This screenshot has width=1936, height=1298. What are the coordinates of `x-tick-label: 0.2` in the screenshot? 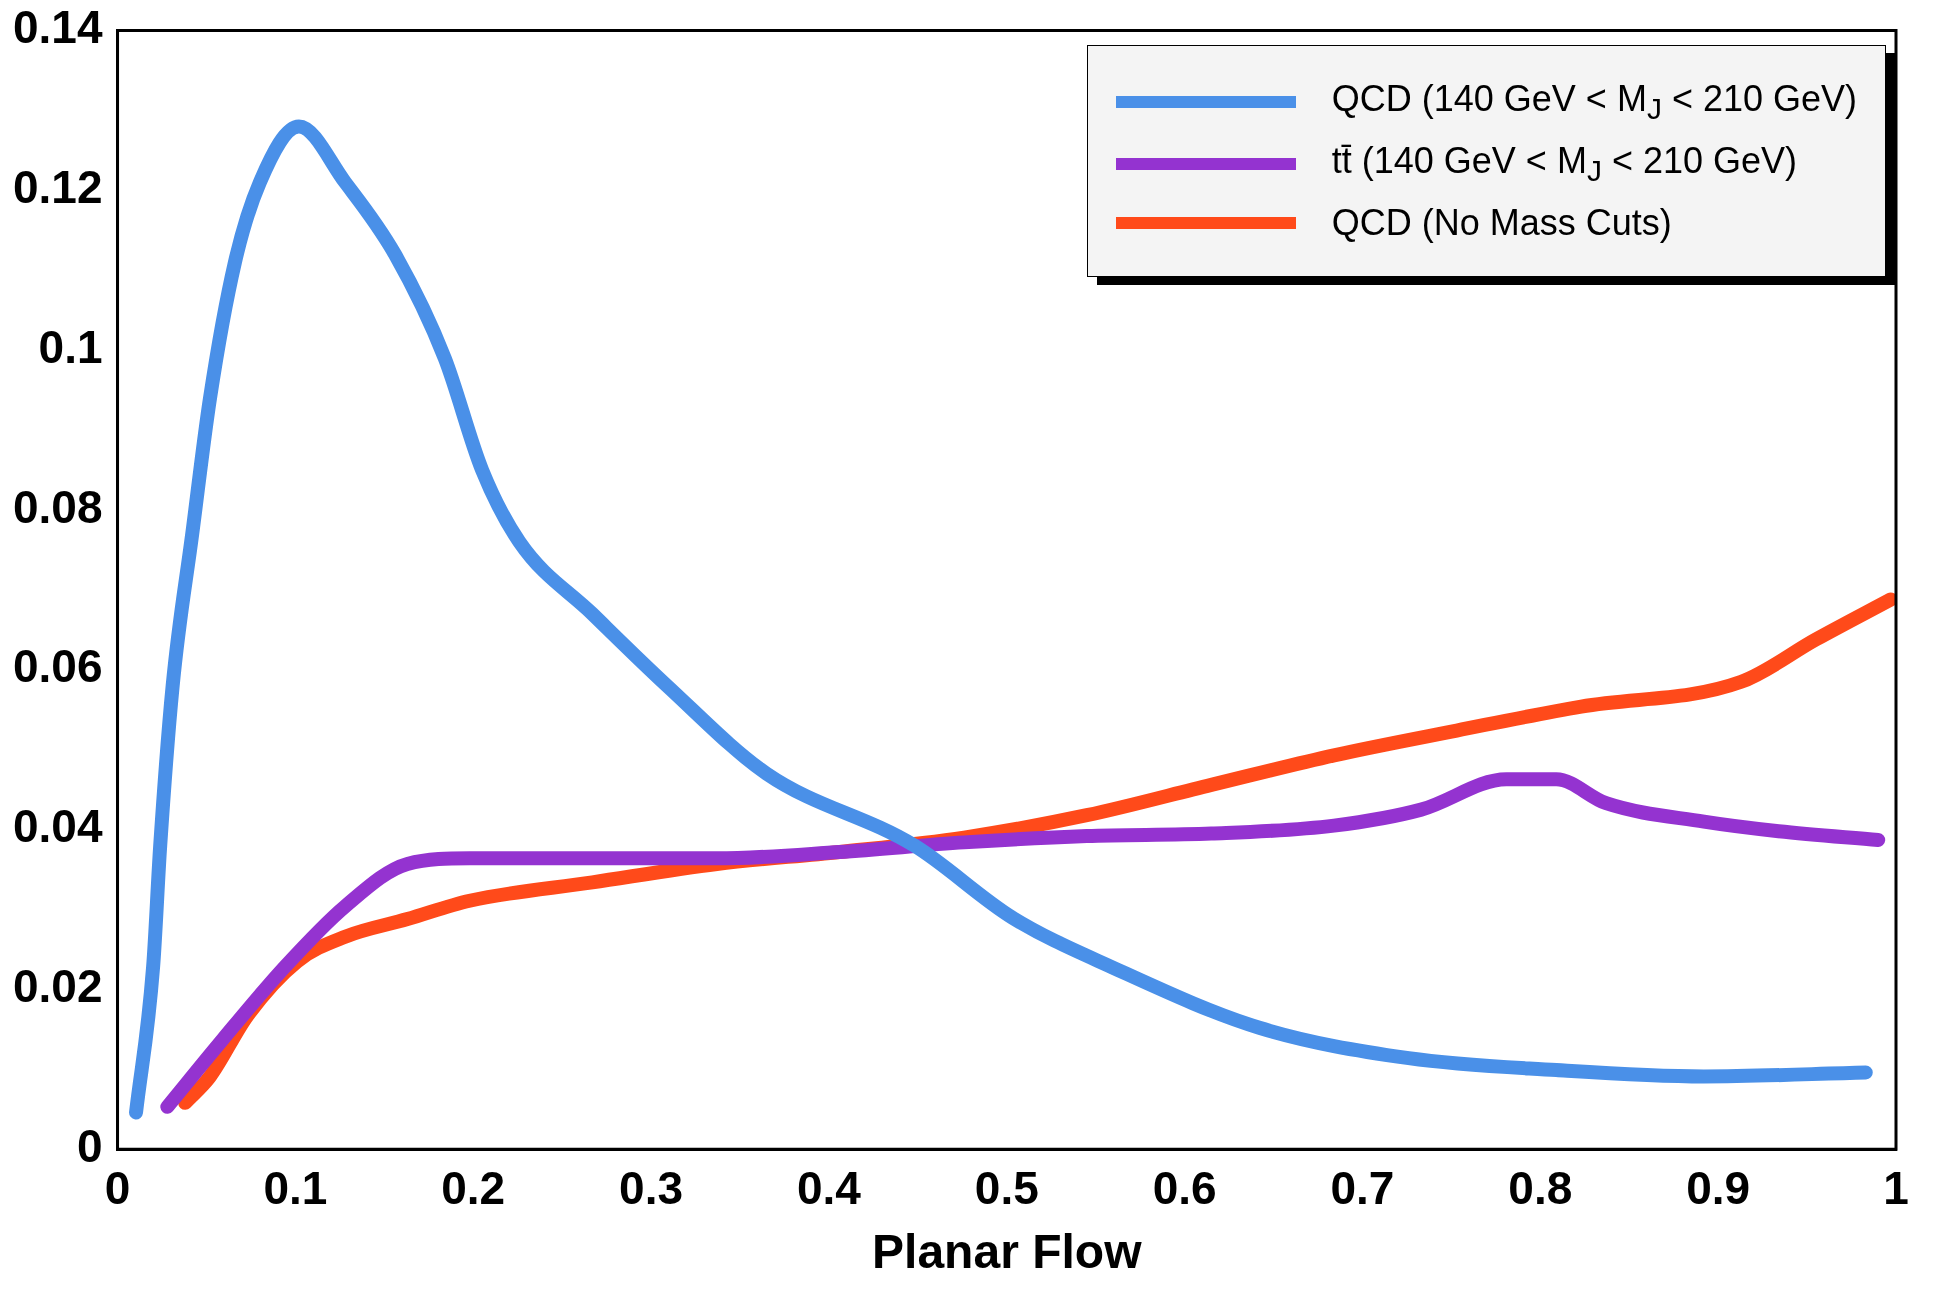 It's located at (473, 1188).